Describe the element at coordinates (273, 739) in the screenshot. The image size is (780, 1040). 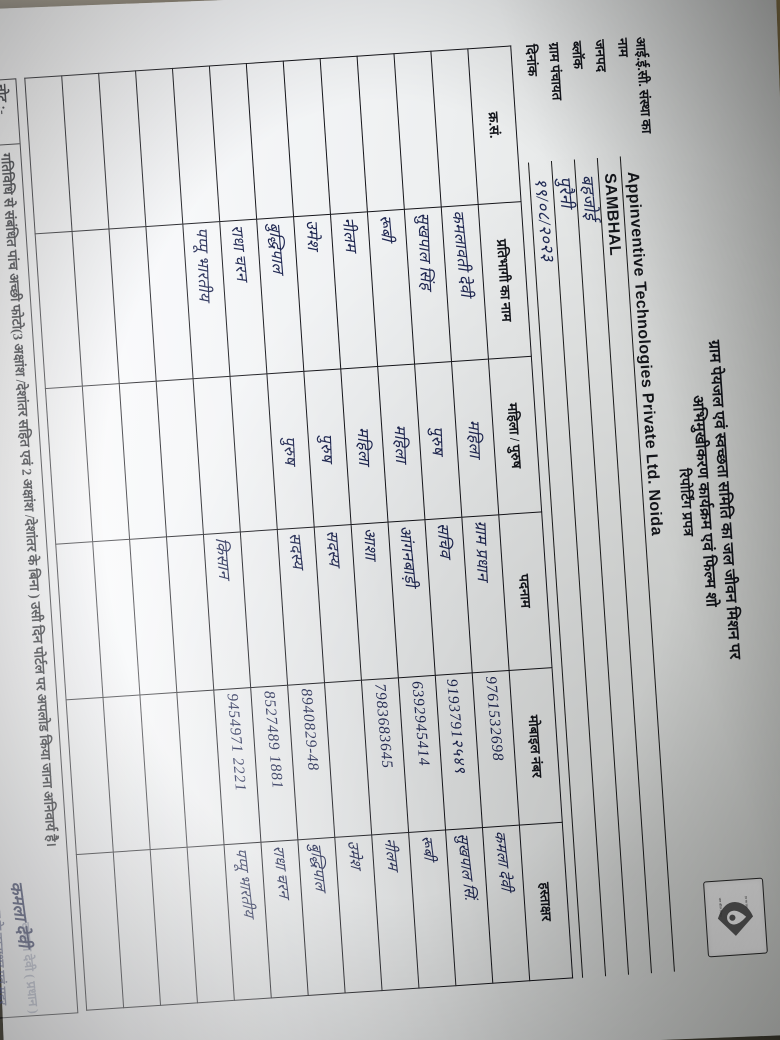
I see `cell-mobile-value: 8527489 1881` at that location.